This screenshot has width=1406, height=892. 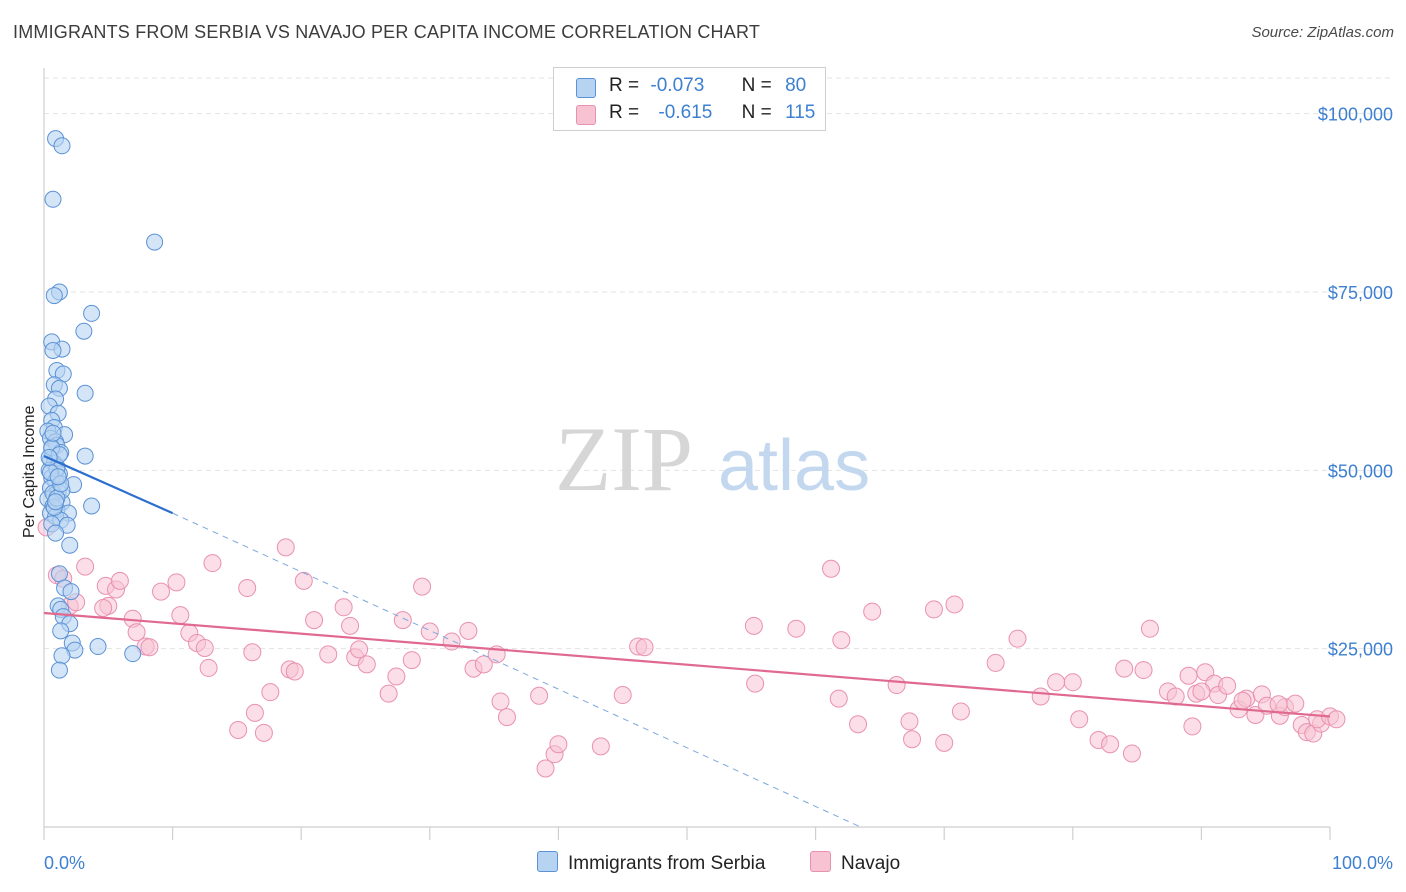 I want to click on bottom-legend-navajo: Navajo, so click(x=855, y=863).